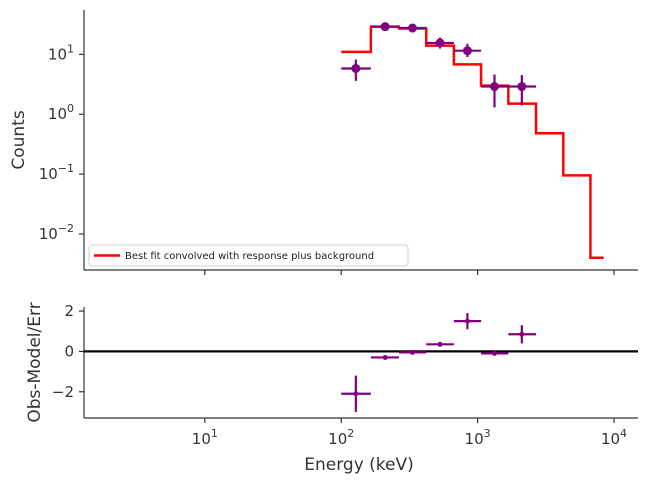 This screenshot has height=483, width=648. I want to click on y-tick-label: 10¹, so click(61, 52).